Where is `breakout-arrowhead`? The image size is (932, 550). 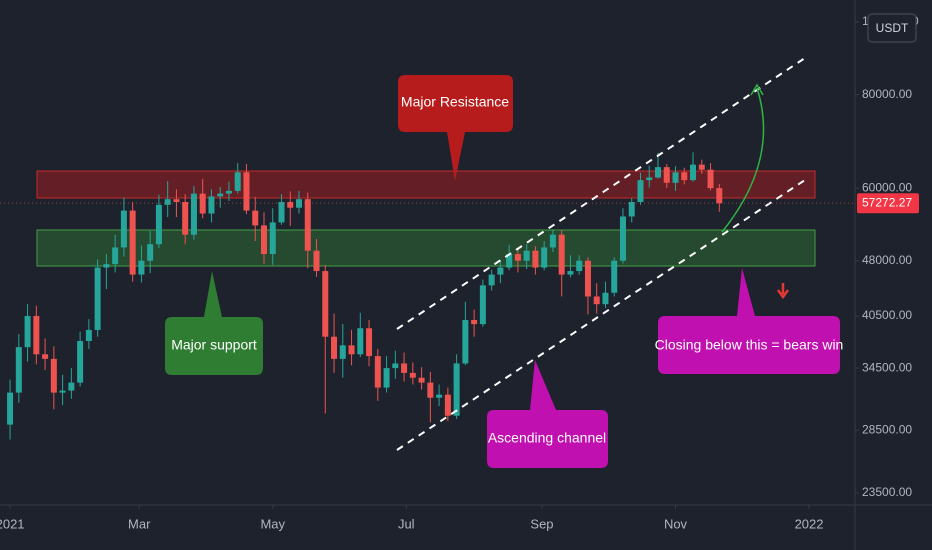 breakout-arrowhead is located at coordinates (757, 89).